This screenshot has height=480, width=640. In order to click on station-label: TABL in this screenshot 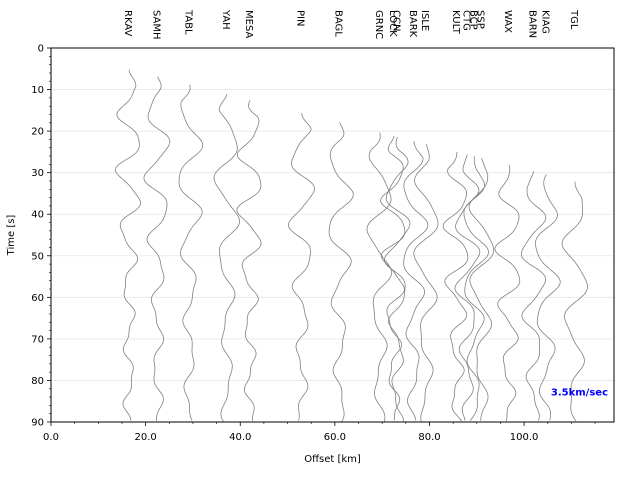, I will do `click(188, 22)`.